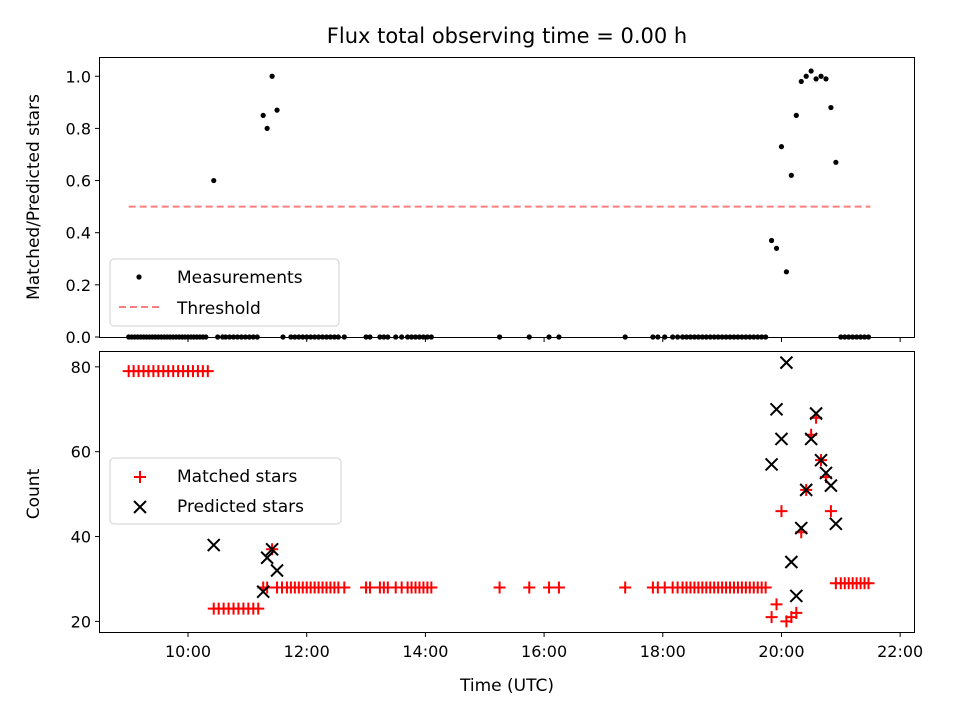  Describe the element at coordinates (140, 477) in the screenshot. I see `legend-matched-marker` at that location.